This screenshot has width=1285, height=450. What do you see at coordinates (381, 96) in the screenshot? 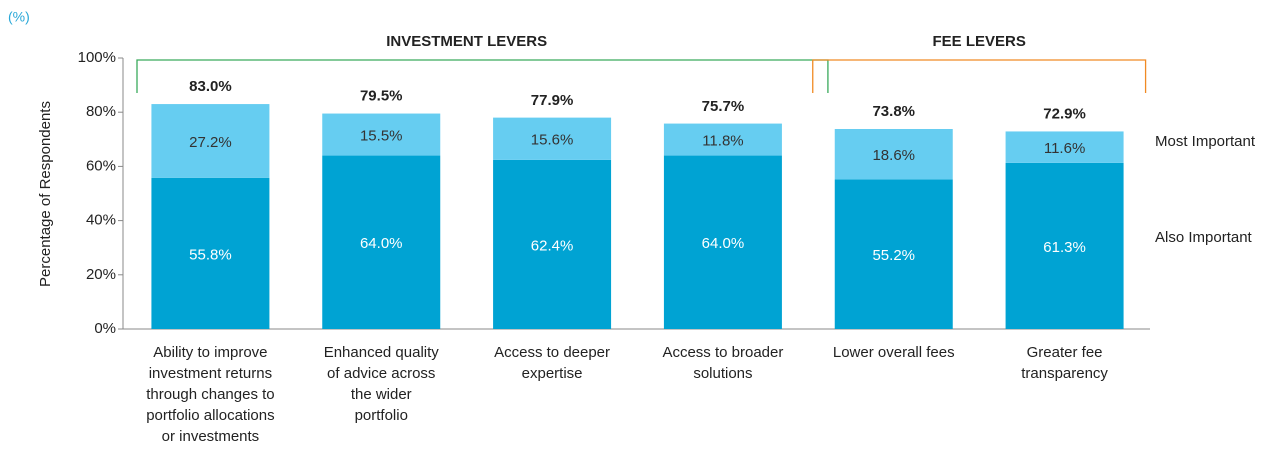
I see `total-label: 79.5%` at bounding box center [381, 96].